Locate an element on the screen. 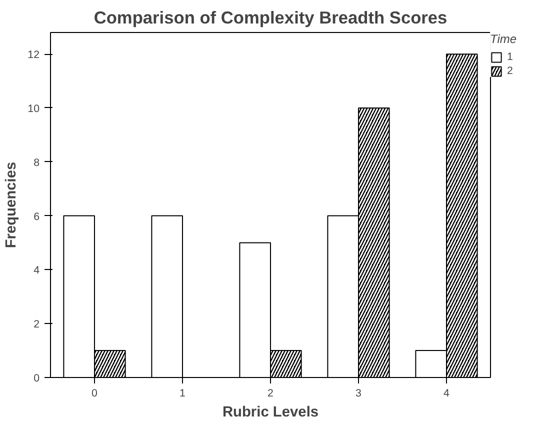 Image resolution: width=547 pixels, height=445 pixels. y-tick-label: 12 is located at coordinates (34, 55).